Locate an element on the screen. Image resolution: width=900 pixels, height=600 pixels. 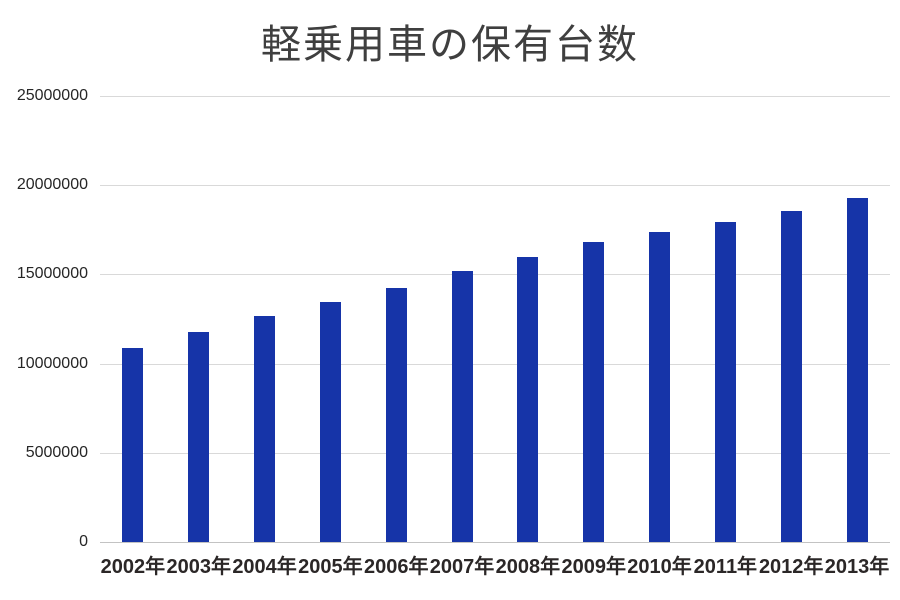
x-tick-label: 2005年 is located at coordinates (330, 567).